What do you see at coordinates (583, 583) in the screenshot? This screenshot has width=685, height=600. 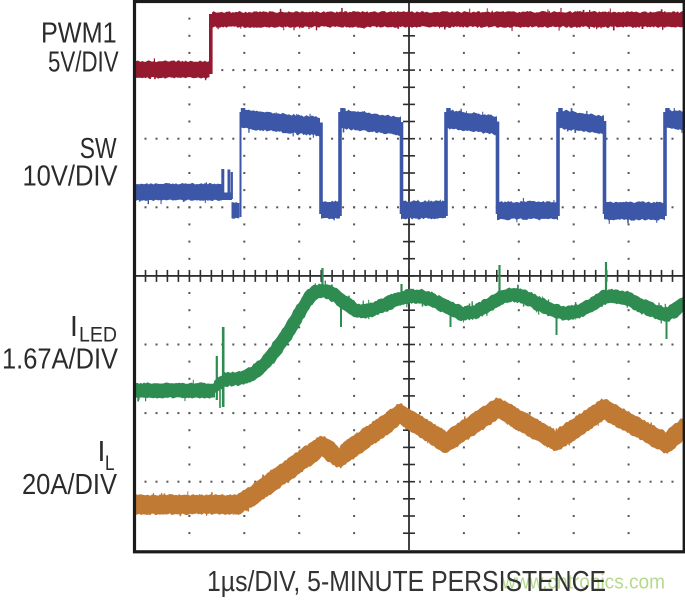 I see `svg-text: www.cntronics.com` at bounding box center [583, 583].